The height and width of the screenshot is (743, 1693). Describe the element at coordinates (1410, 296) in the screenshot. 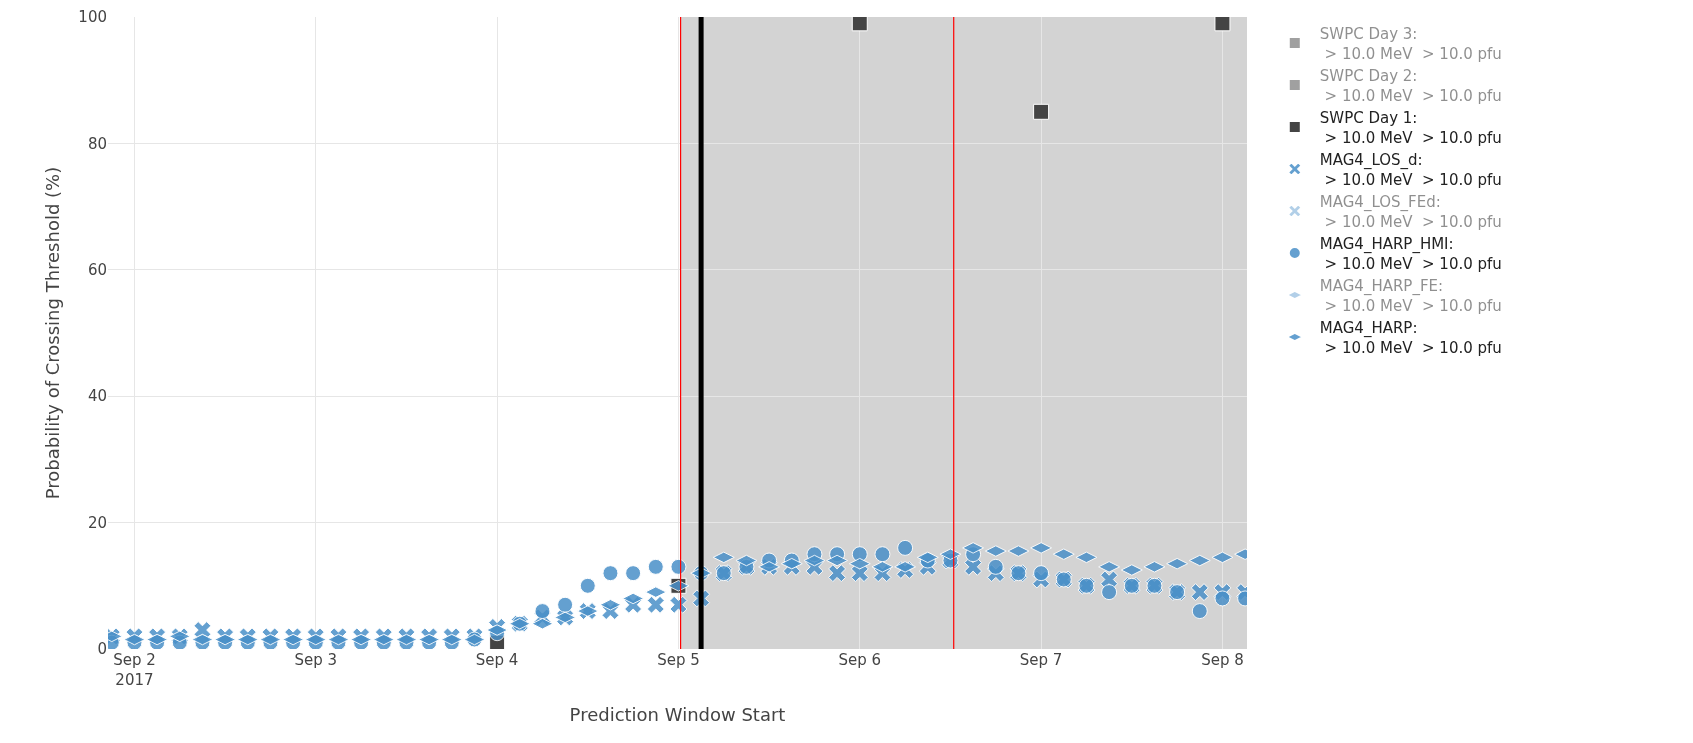

I see `legend-label: MAG4_HARP_FE: > 10.0 MeV > 10.0 pfu` at that location.